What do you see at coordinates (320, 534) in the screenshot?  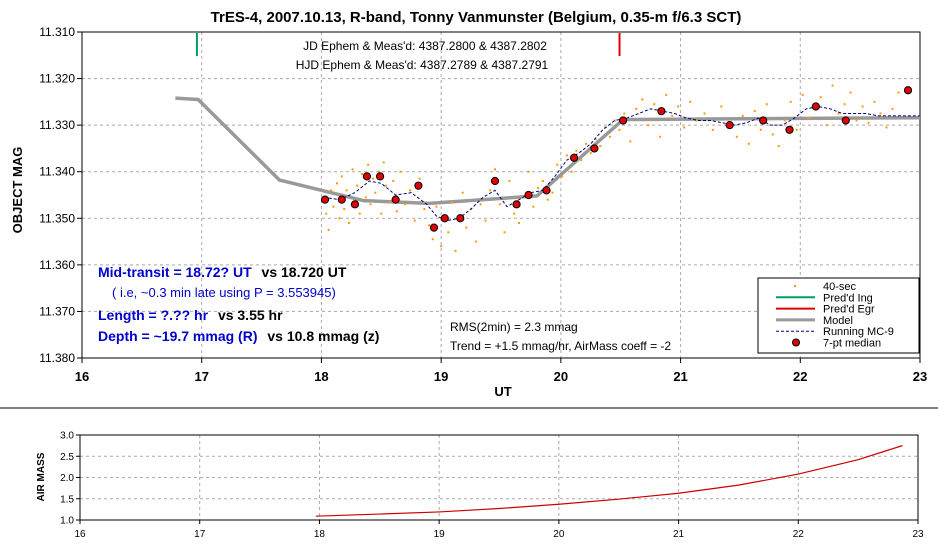 I see `air-x-tick-label: 18` at bounding box center [320, 534].